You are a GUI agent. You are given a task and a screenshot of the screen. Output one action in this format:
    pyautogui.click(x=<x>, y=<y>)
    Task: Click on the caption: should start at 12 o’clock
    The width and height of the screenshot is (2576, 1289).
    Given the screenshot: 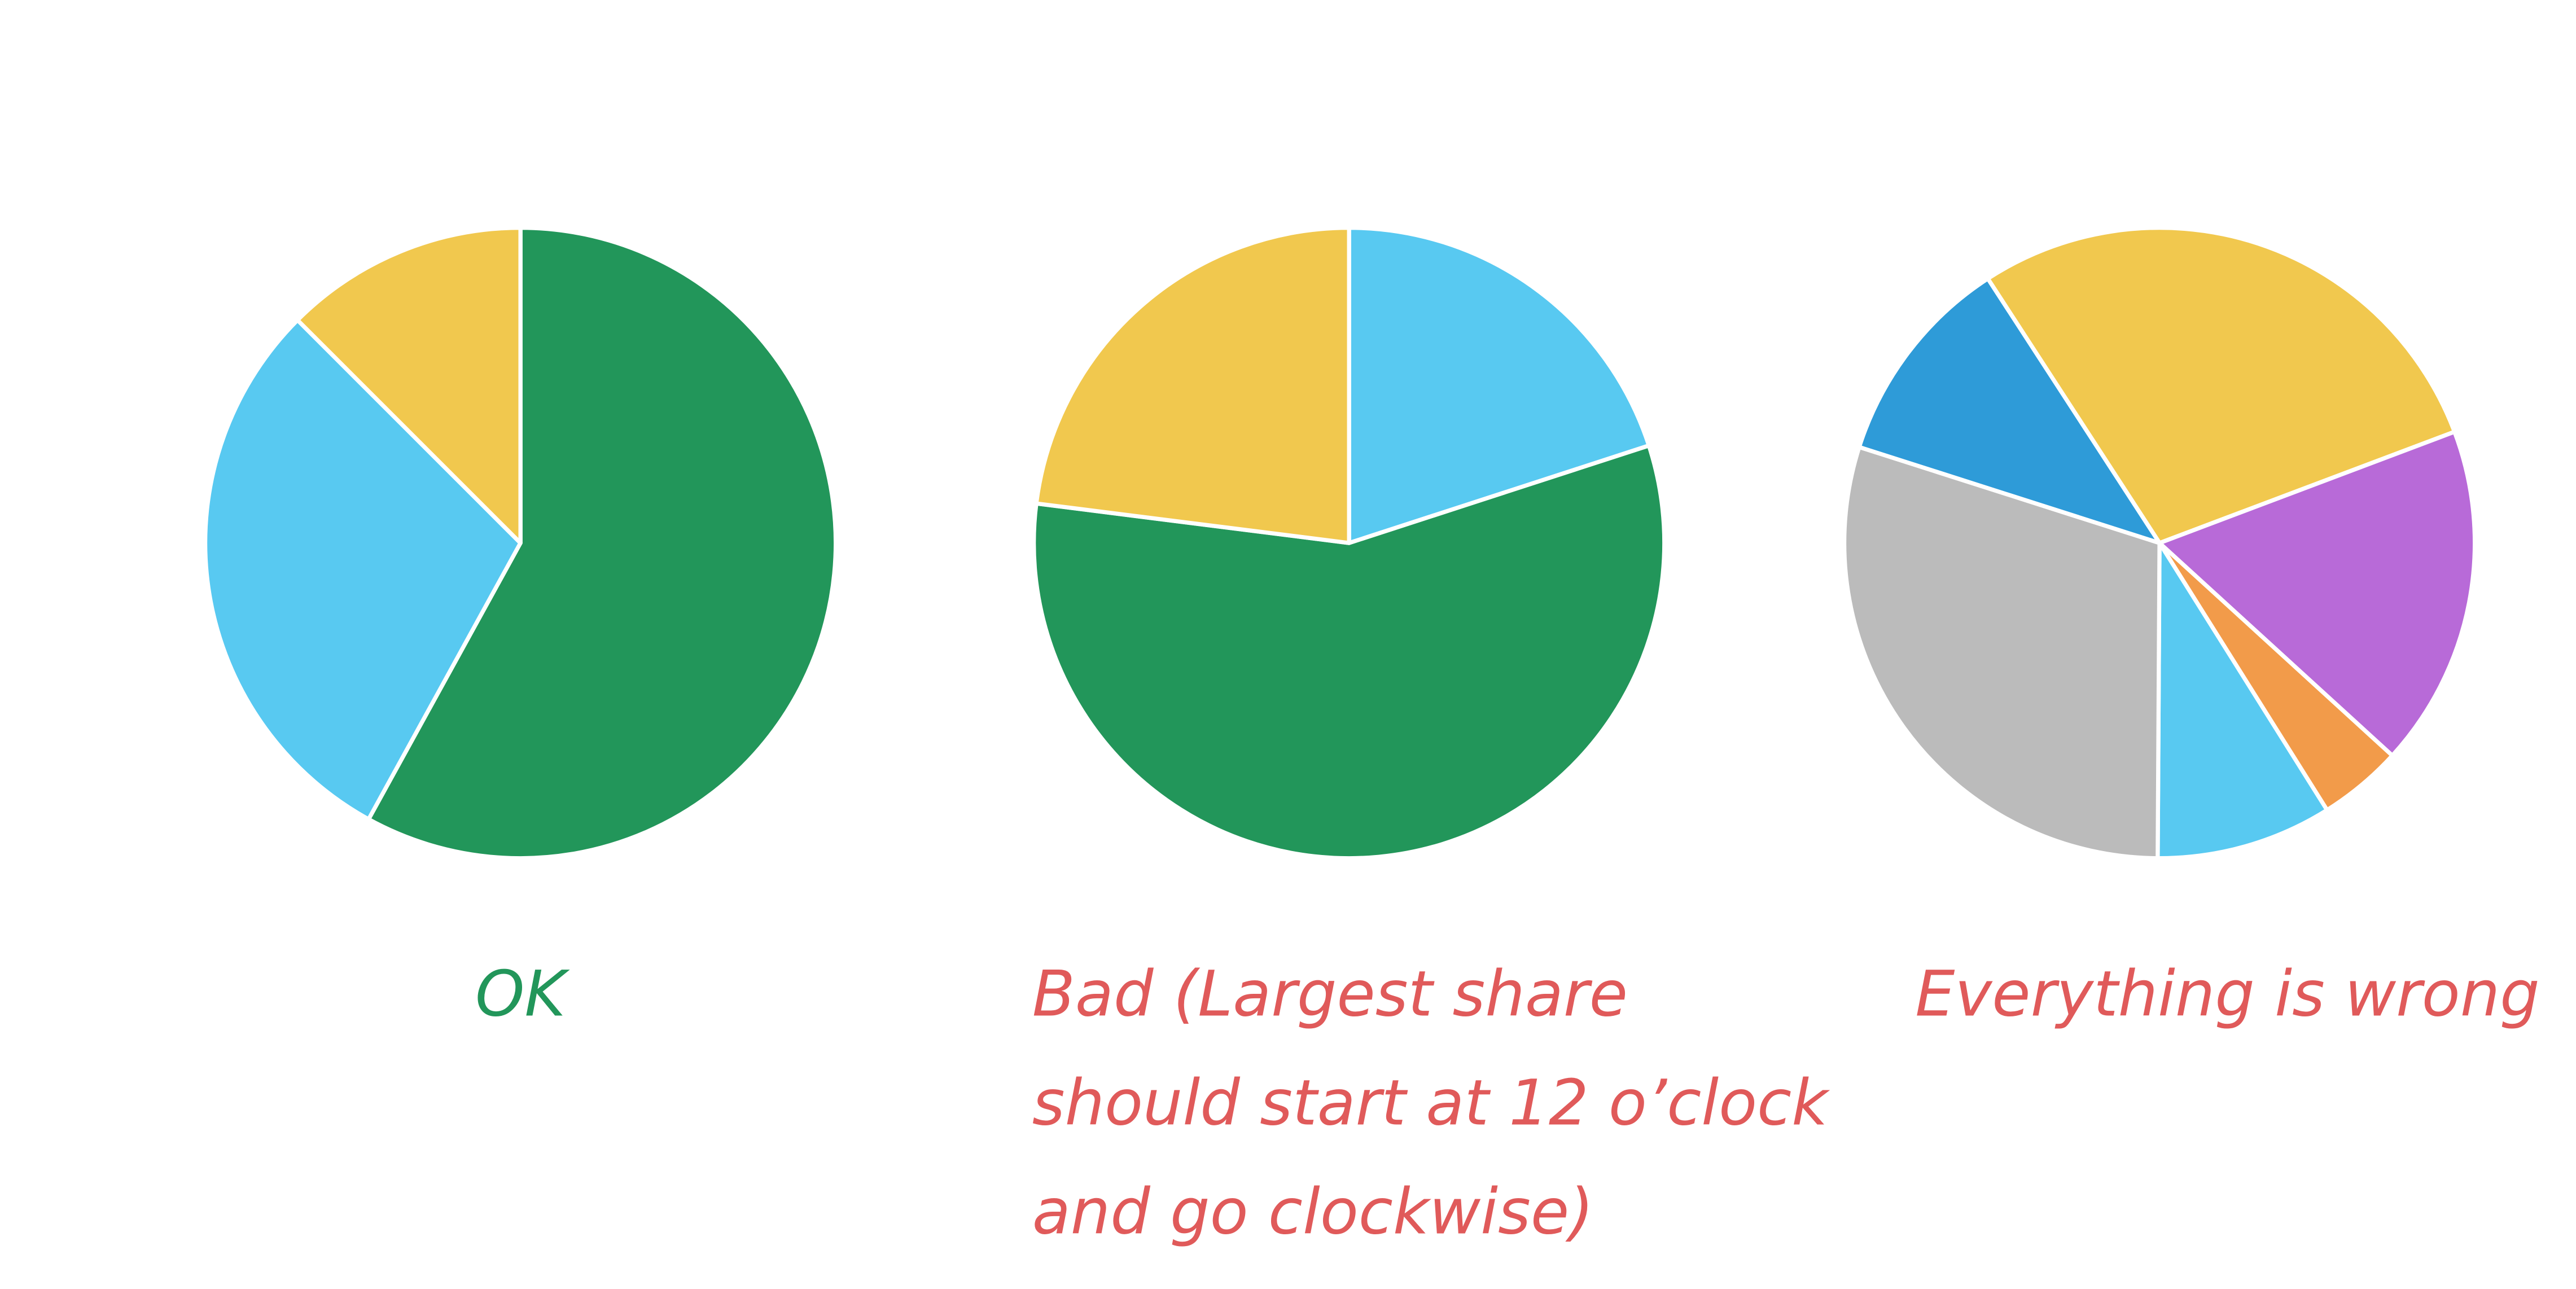 What is the action you would take?
    pyautogui.click(x=1431, y=1103)
    